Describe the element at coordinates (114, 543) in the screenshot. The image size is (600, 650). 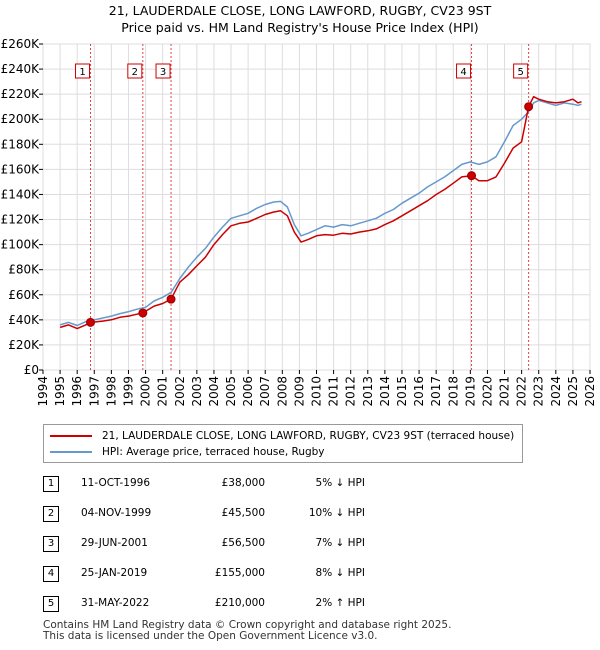
I see `transaction-date: 29-JUN-2001` at that location.